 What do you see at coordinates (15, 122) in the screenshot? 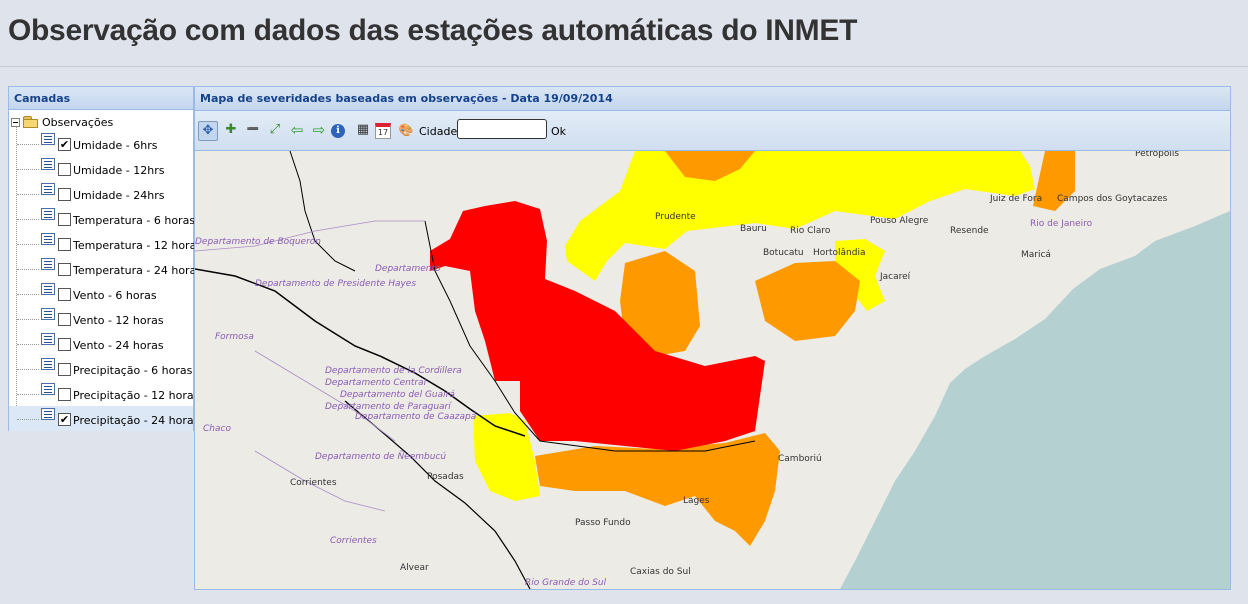
I see `collapse-icon` at bounding box center [15, 122].